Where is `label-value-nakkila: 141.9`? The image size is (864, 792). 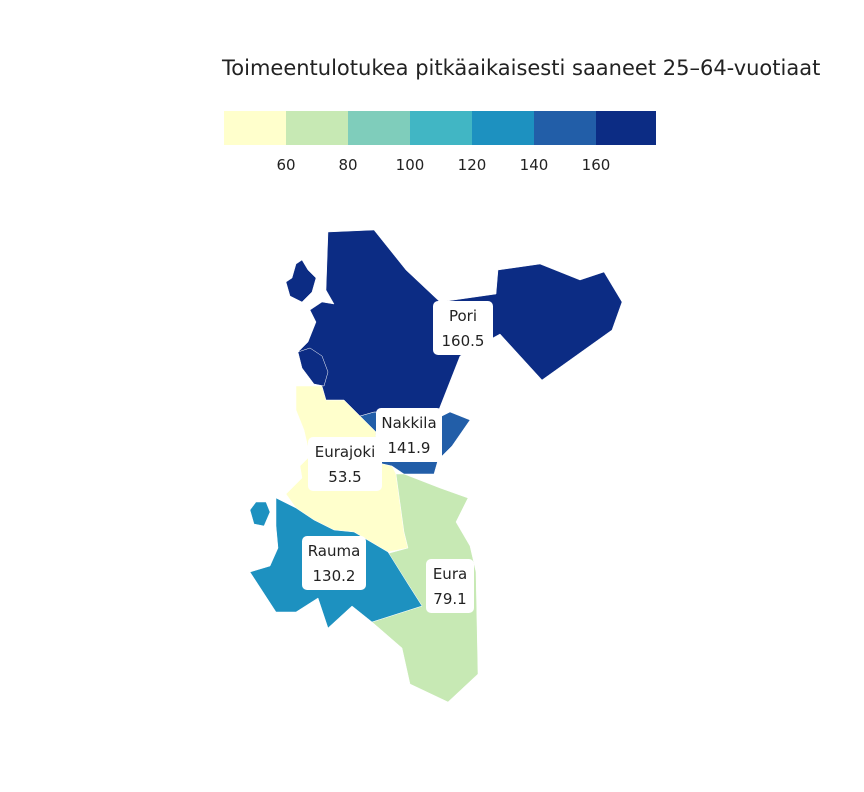 label-value-nakkila: 141.9 is located at coordinates (409, 448).